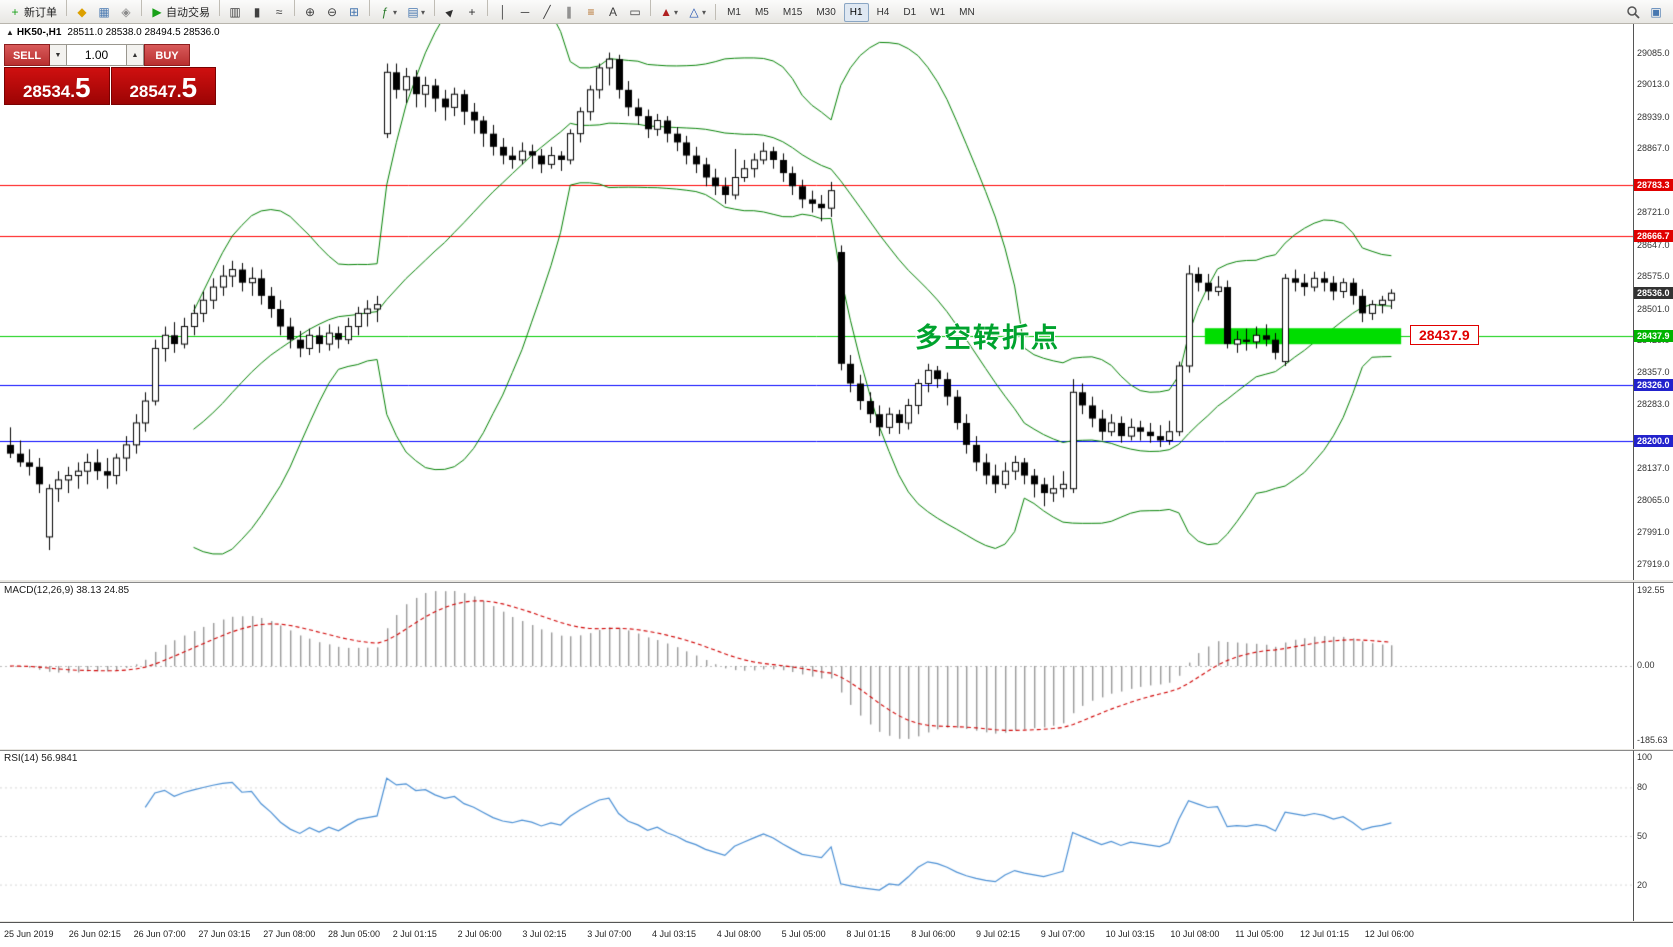 The width and height of the screenshot is (1673, 947). I want to click on vertical-line-button: │, so click(503, 12).